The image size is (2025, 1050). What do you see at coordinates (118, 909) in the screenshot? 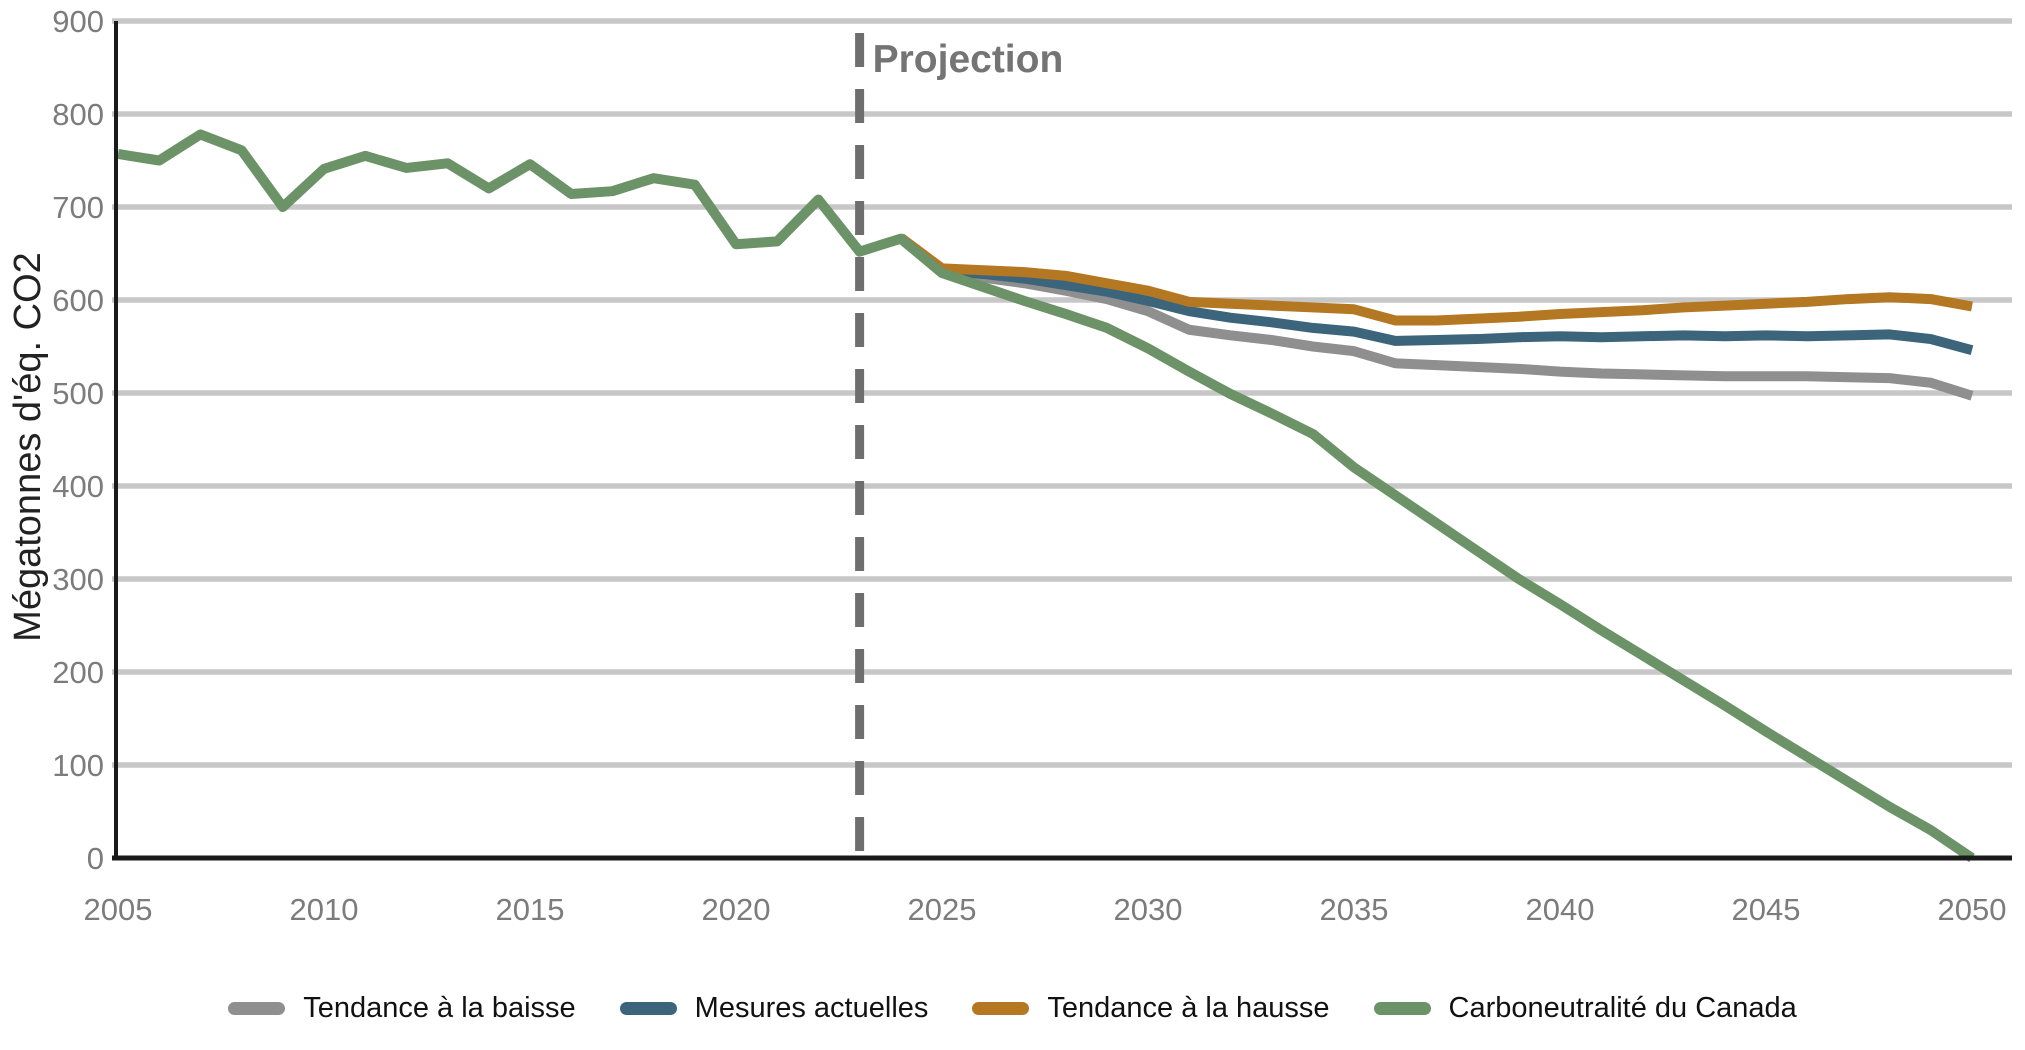
I see `x-tick-label-2005: 2005` at bounding box center [118, 909].